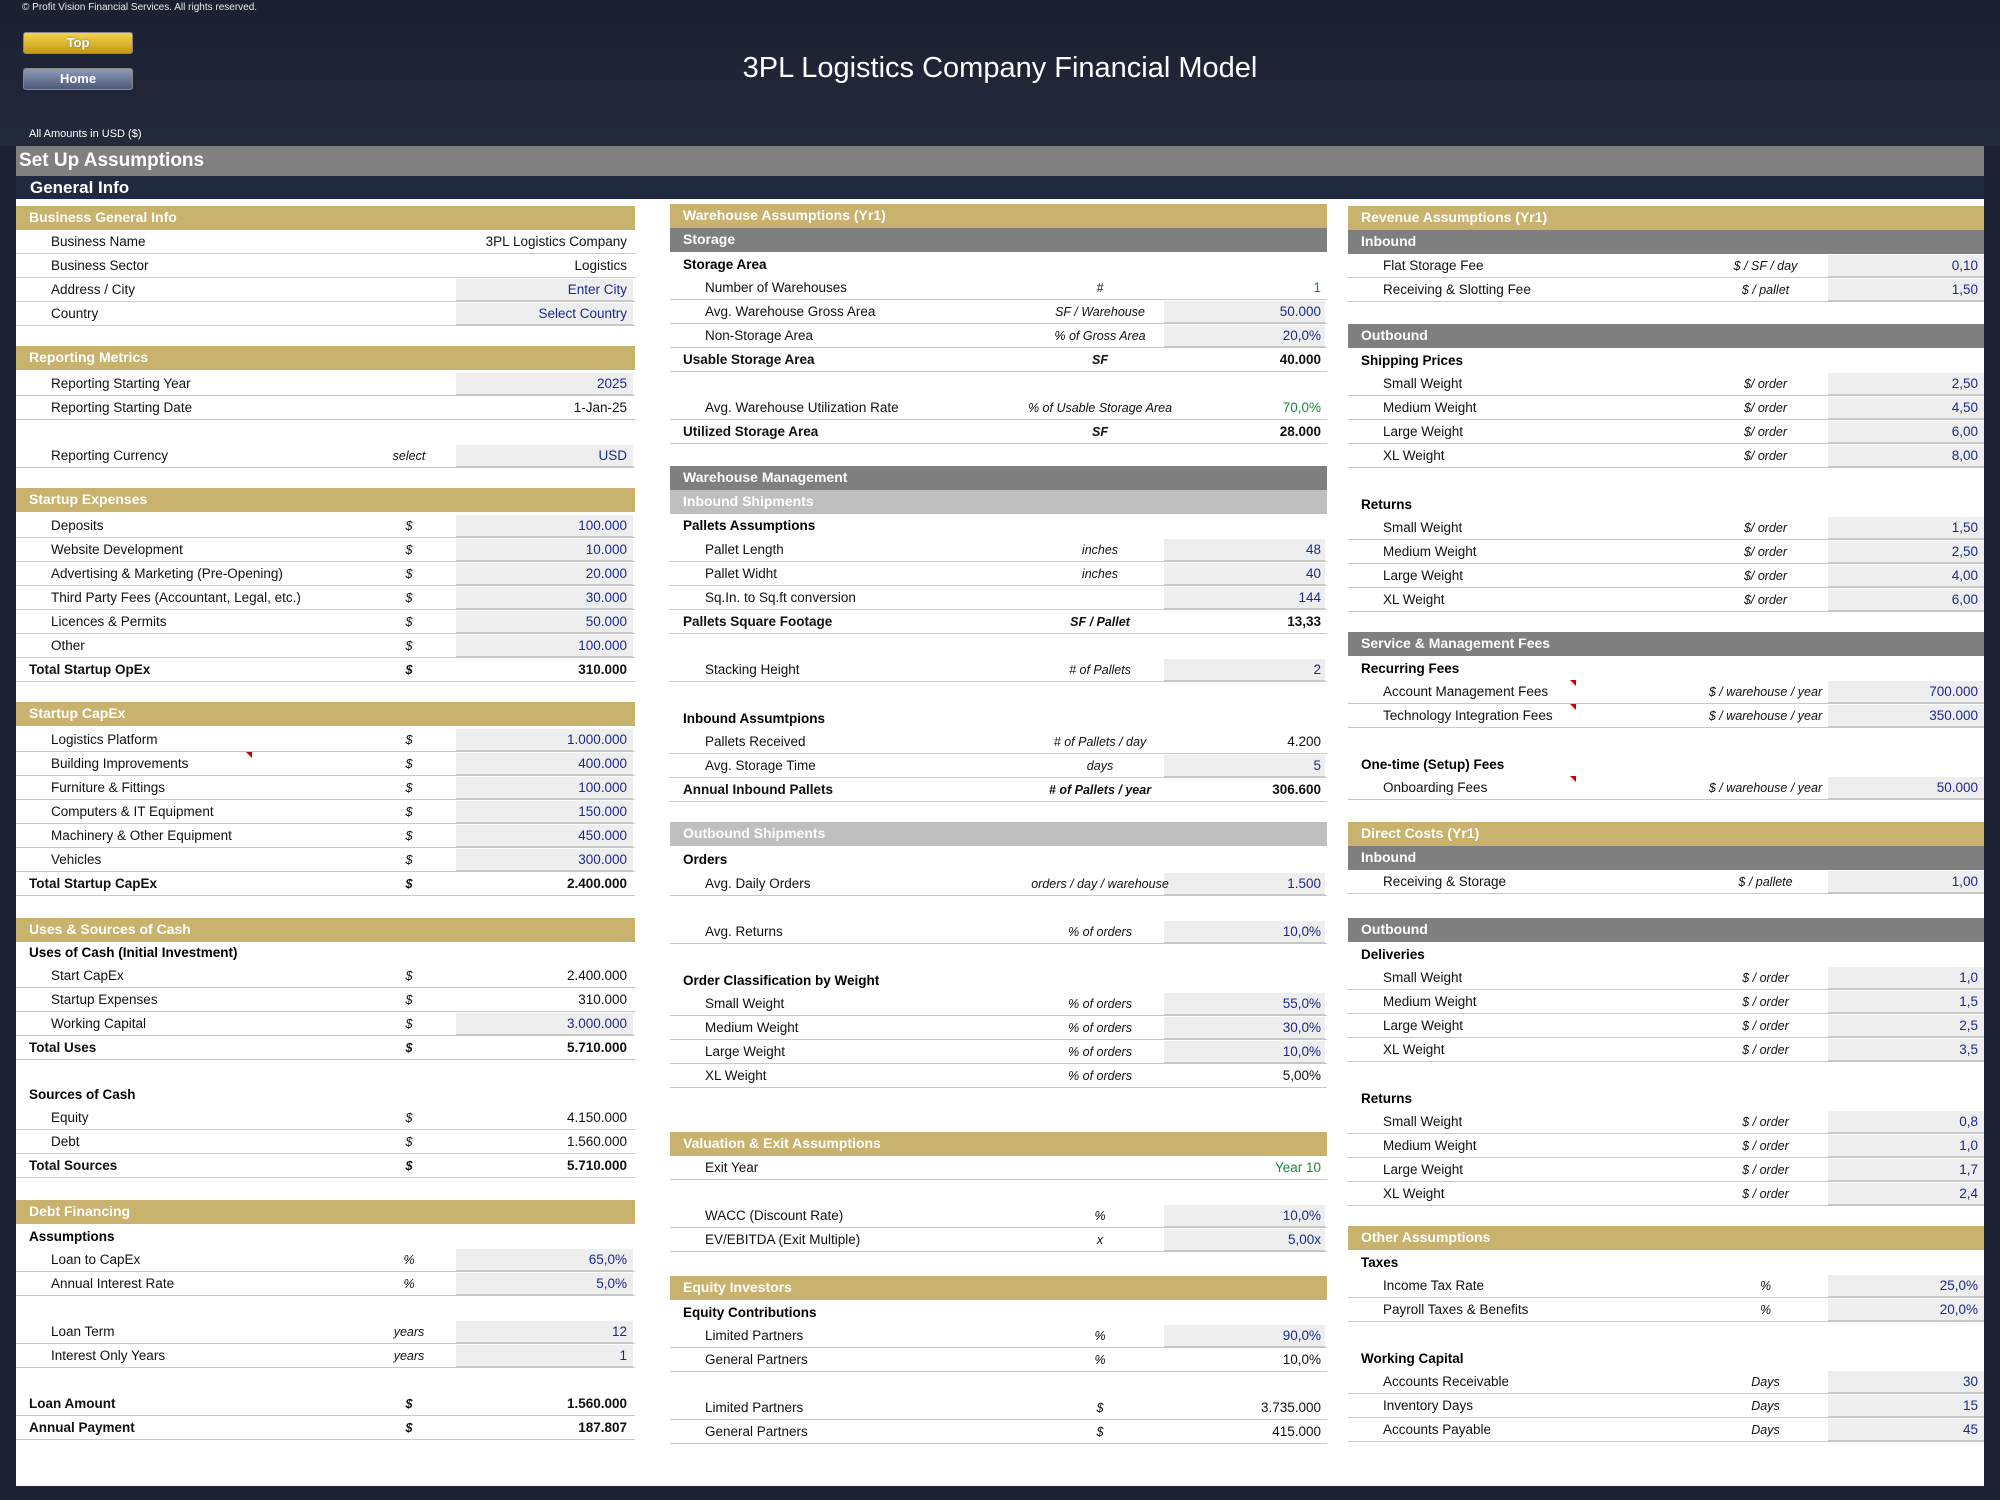 The image size is (2000, 1500). Describe the element at coordinates (1301, 1027) in the screenshot. I see `row-value: 30,0%` at that location.